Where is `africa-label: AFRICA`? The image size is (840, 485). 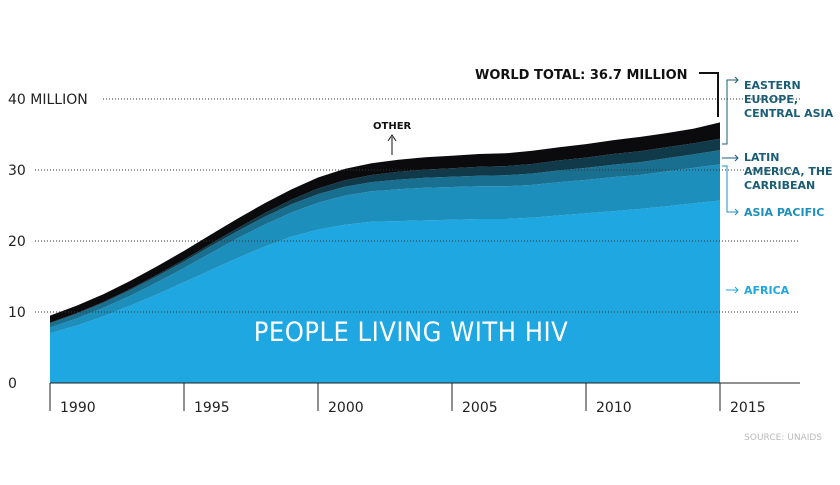 africa-label: AFRICA is located at coordinates (767, 290).